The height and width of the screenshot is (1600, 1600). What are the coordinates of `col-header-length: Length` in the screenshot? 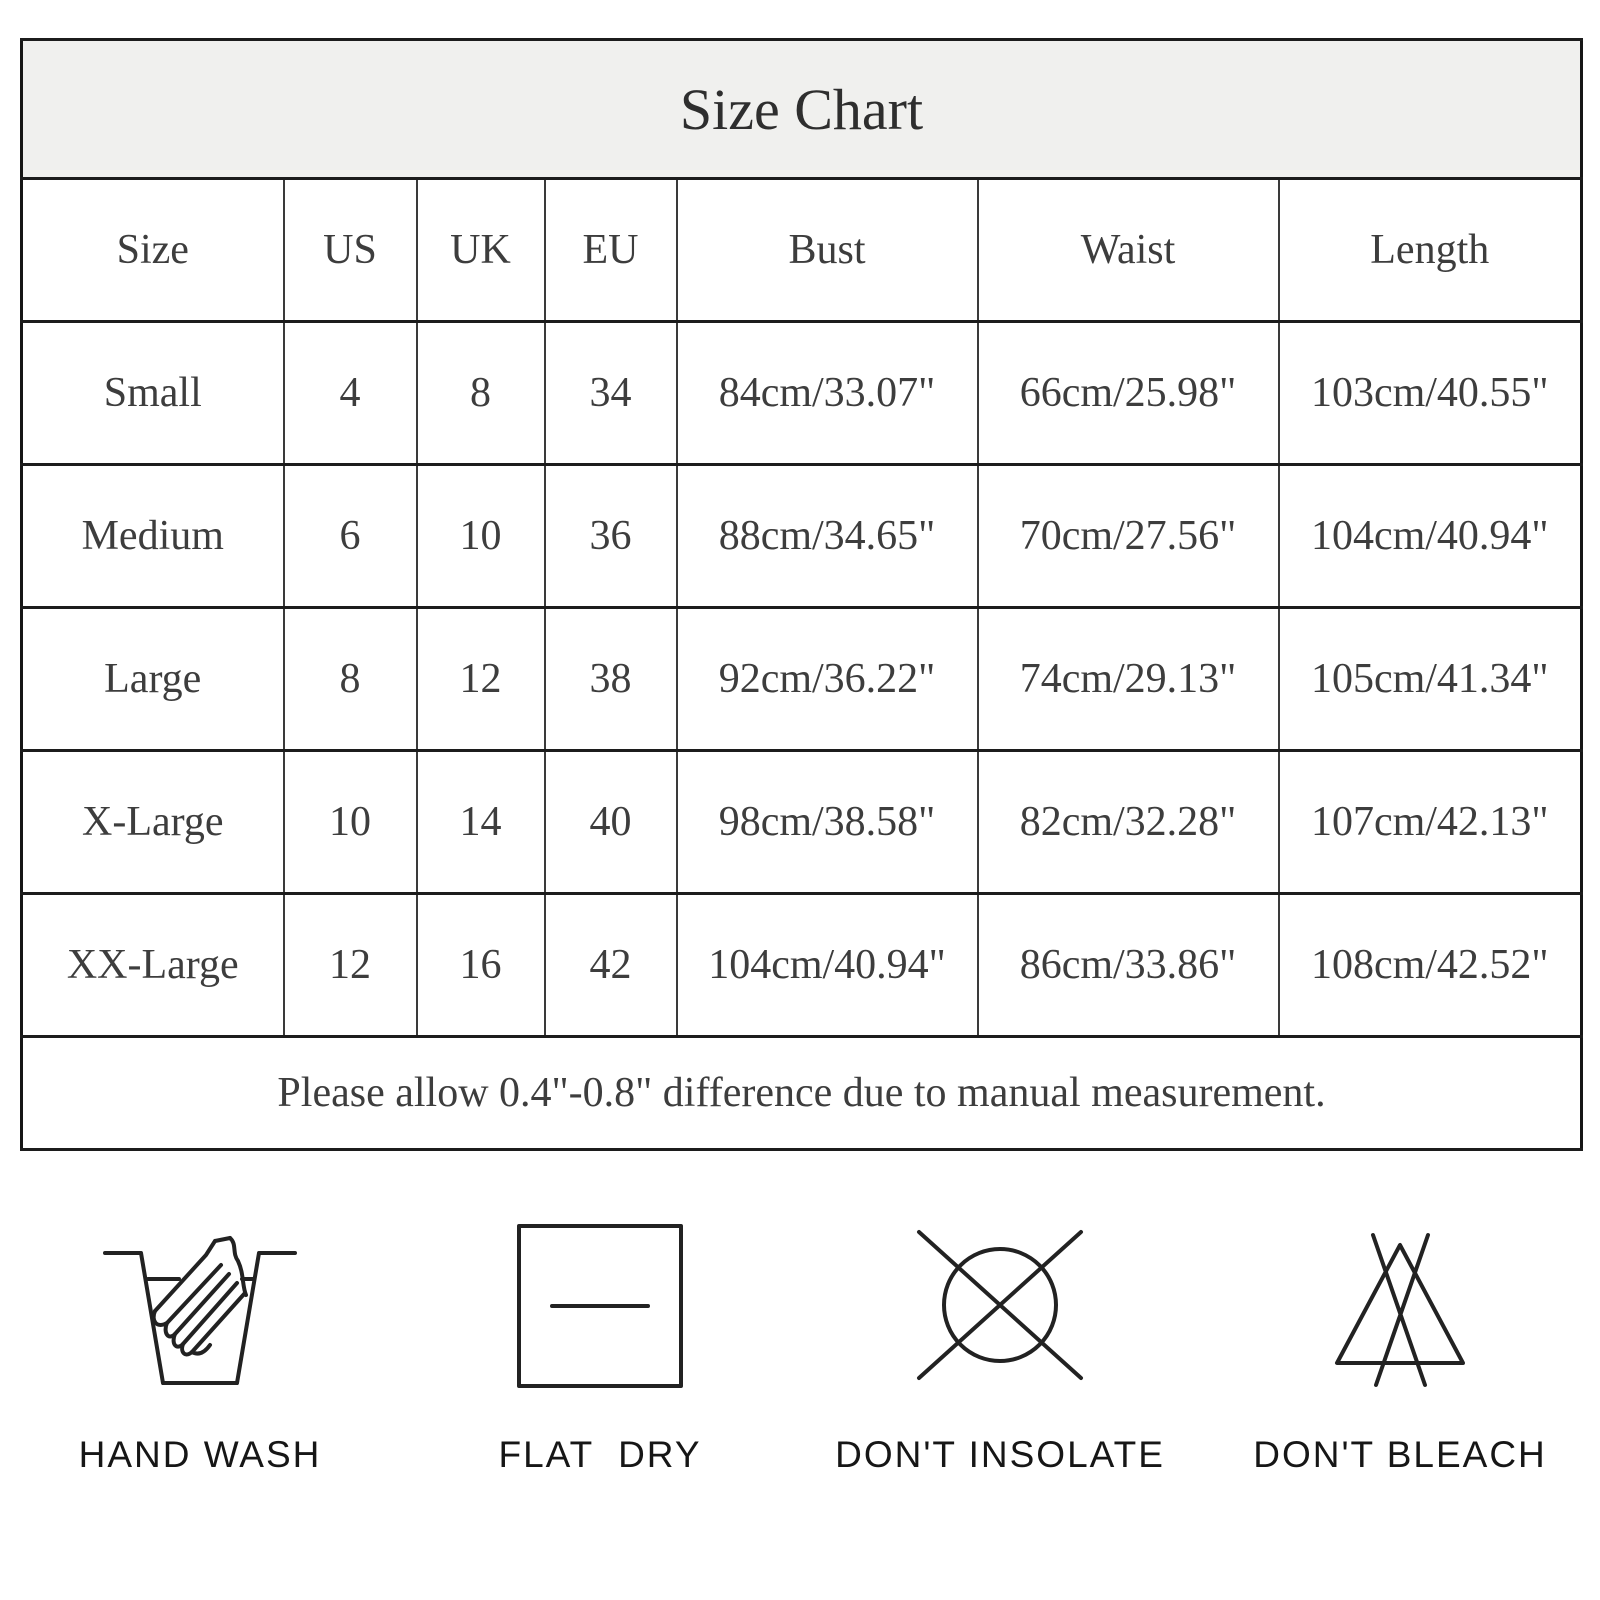 It's located at (1430, 250).